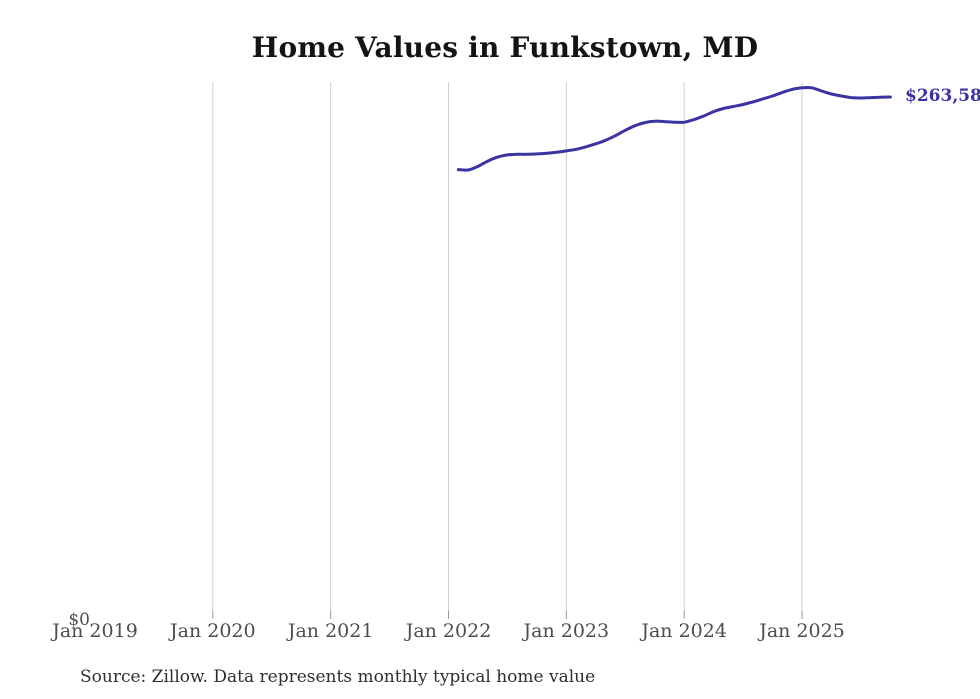 The image size is (980, 699). Describe the element at coordinates (79, 620) in the screenshot. I see `y-axis-zero-label: $0` at that location.